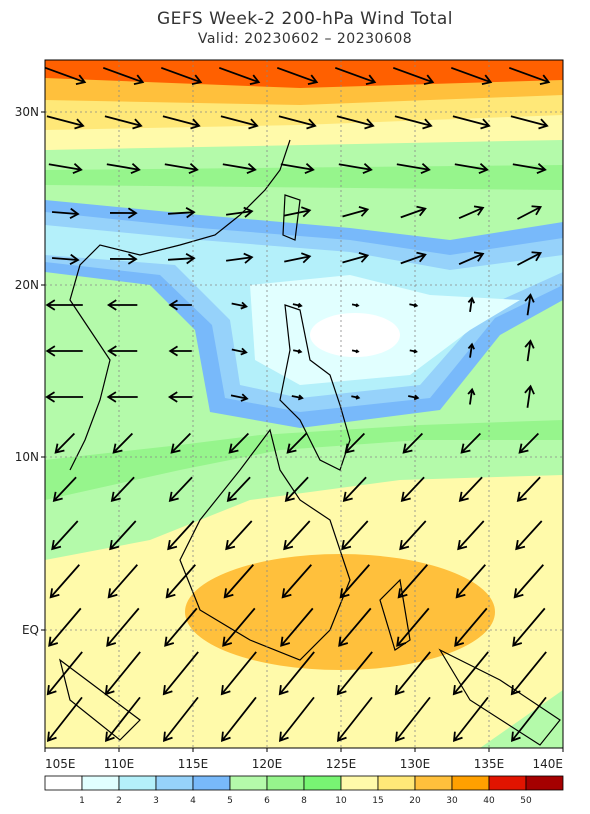 This screenshot has height=814, width=590. What do you see at coordinates (267, 764) in the screenshot?
I see `lon-label: 120E` at bounding box center [267, 764].